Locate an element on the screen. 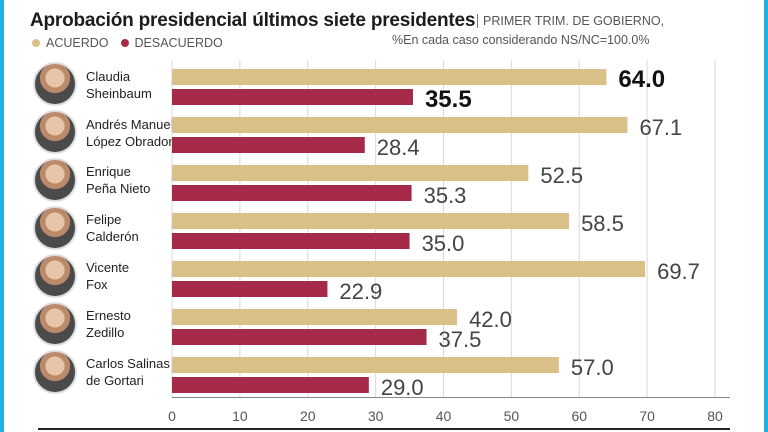 The image size is (768, 432). president-name: Felipe Calderón is located at coordinates (112, 228).